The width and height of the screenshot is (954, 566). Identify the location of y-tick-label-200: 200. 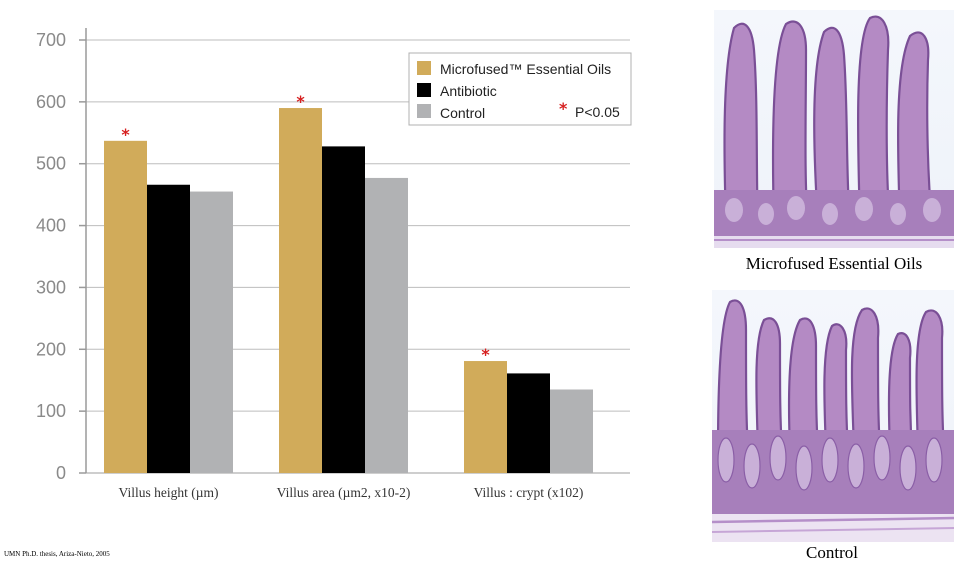
(51, 349).